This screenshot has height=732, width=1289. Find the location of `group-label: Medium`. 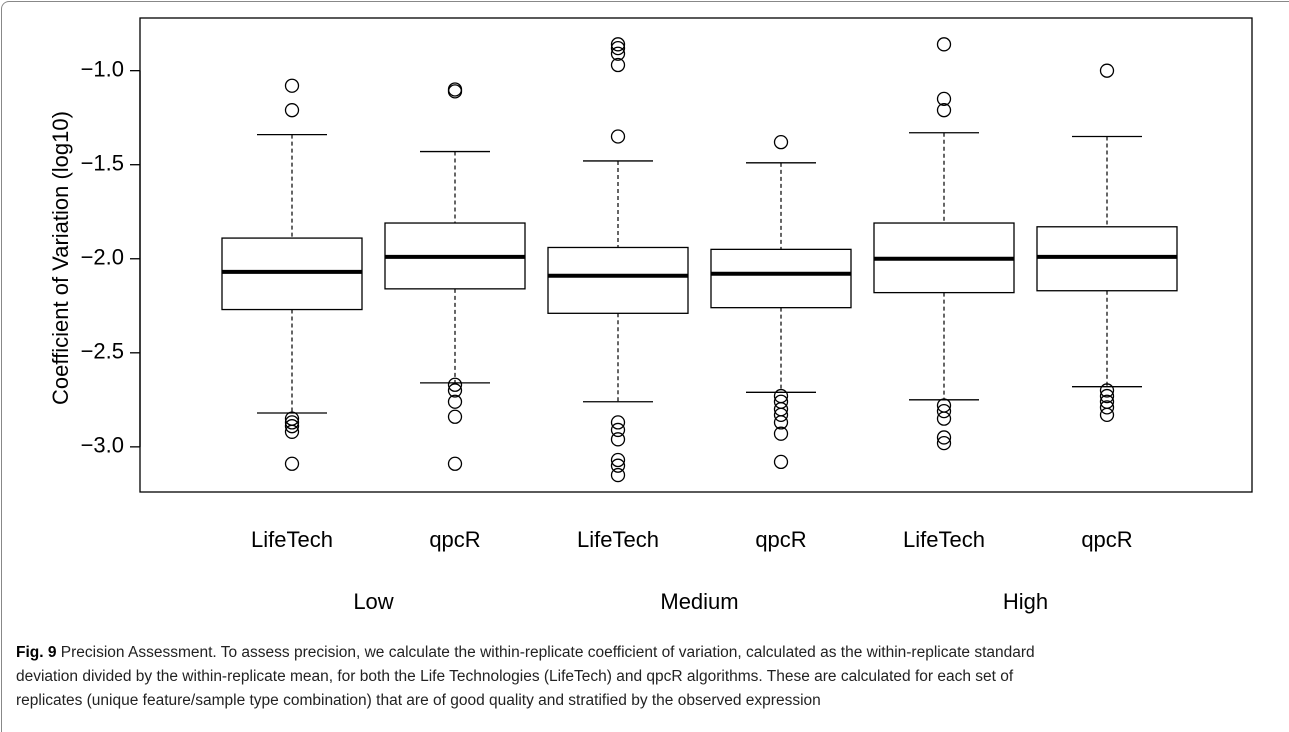

group-label: Medium is located at coordinates (699, 601).